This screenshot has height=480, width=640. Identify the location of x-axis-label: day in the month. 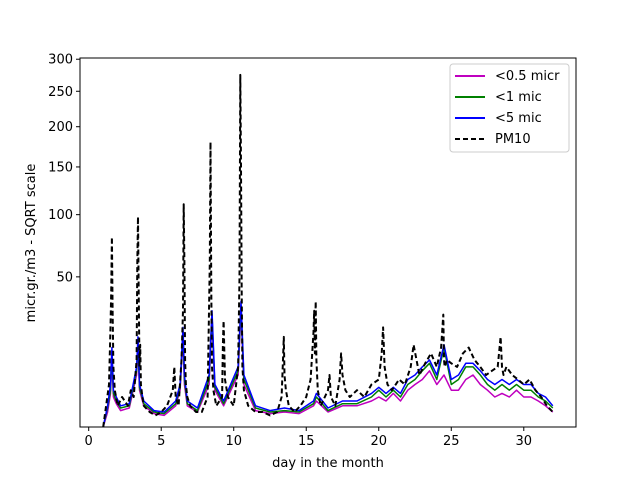
(328, 463).